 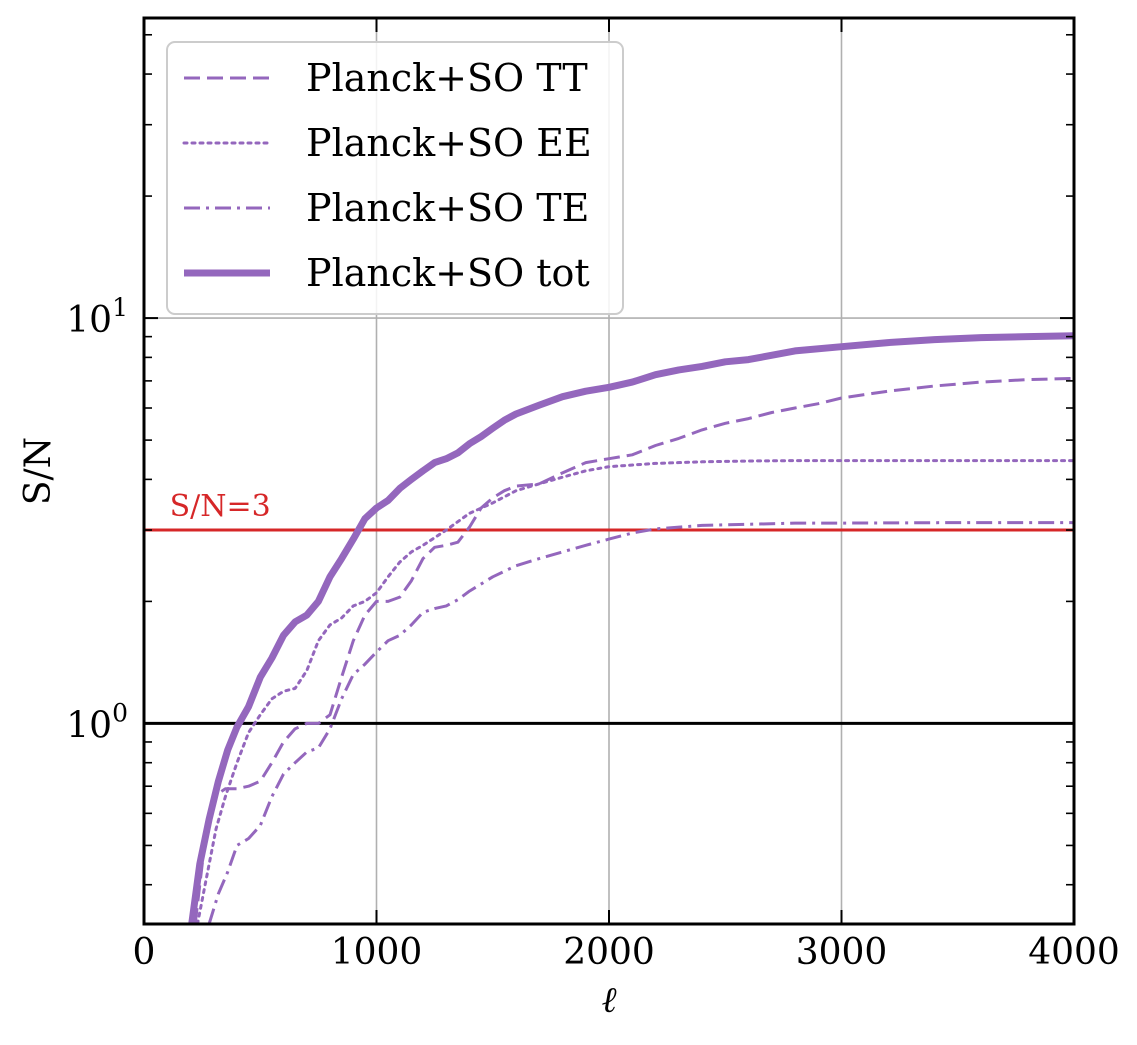 What do you see at coordinates (448, 273) in the screenshot?
I see `legend-label: Planck+SO tot` at bounding box center [448, 273].